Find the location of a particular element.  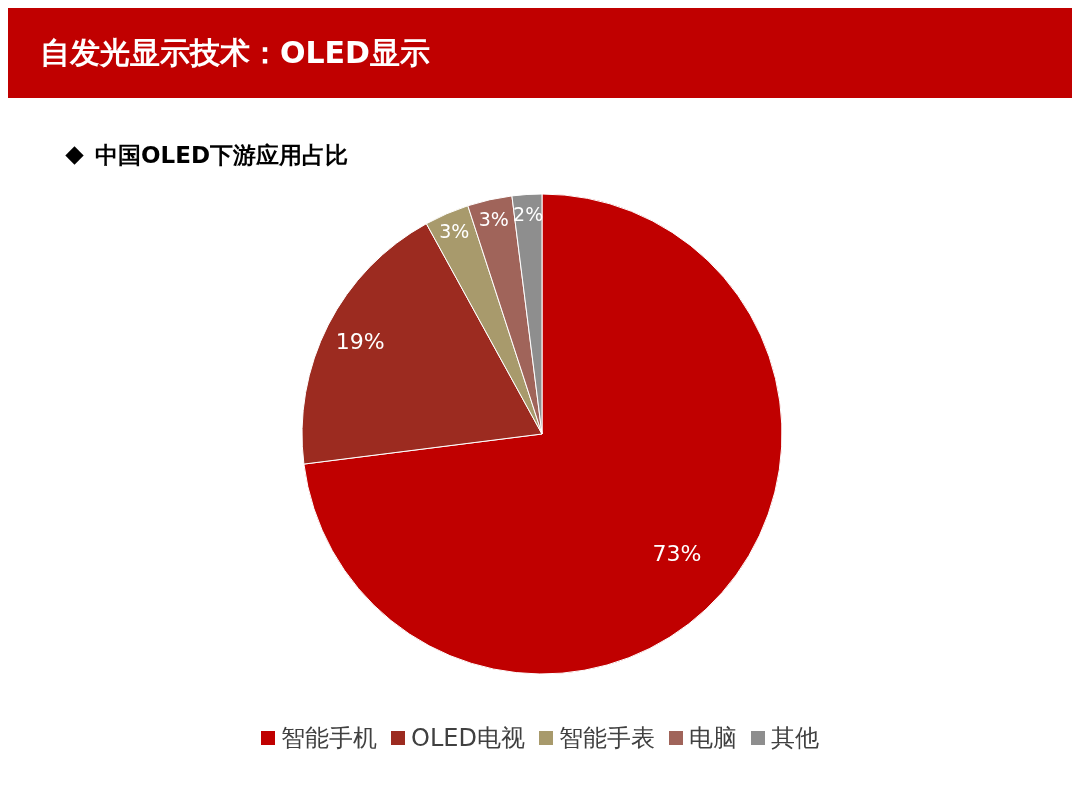

chart-subtitle: 中国OLED下游应用占比 is located at coordinates (222, 155).